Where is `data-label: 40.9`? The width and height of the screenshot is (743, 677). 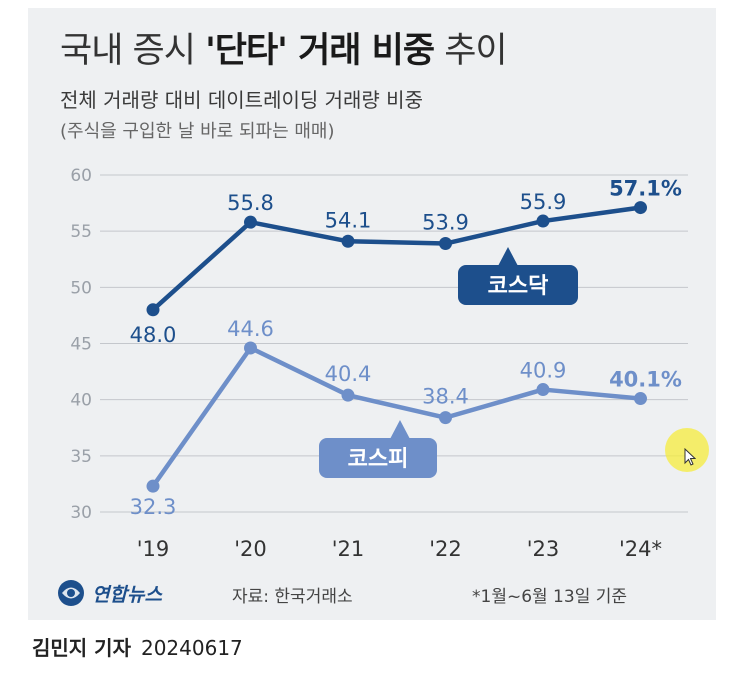 data-label: 40.9 is located at coordinates (543, 371).